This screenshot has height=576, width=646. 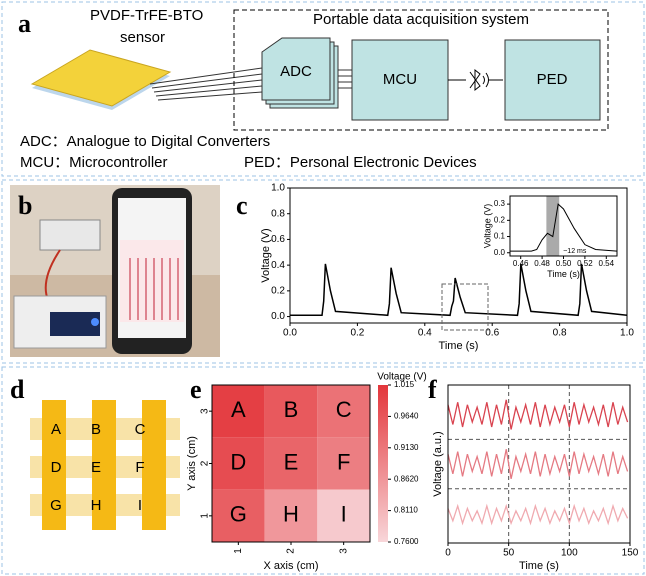 I want to click on x-tick-label: 0.4, so click(x=425, y=333).